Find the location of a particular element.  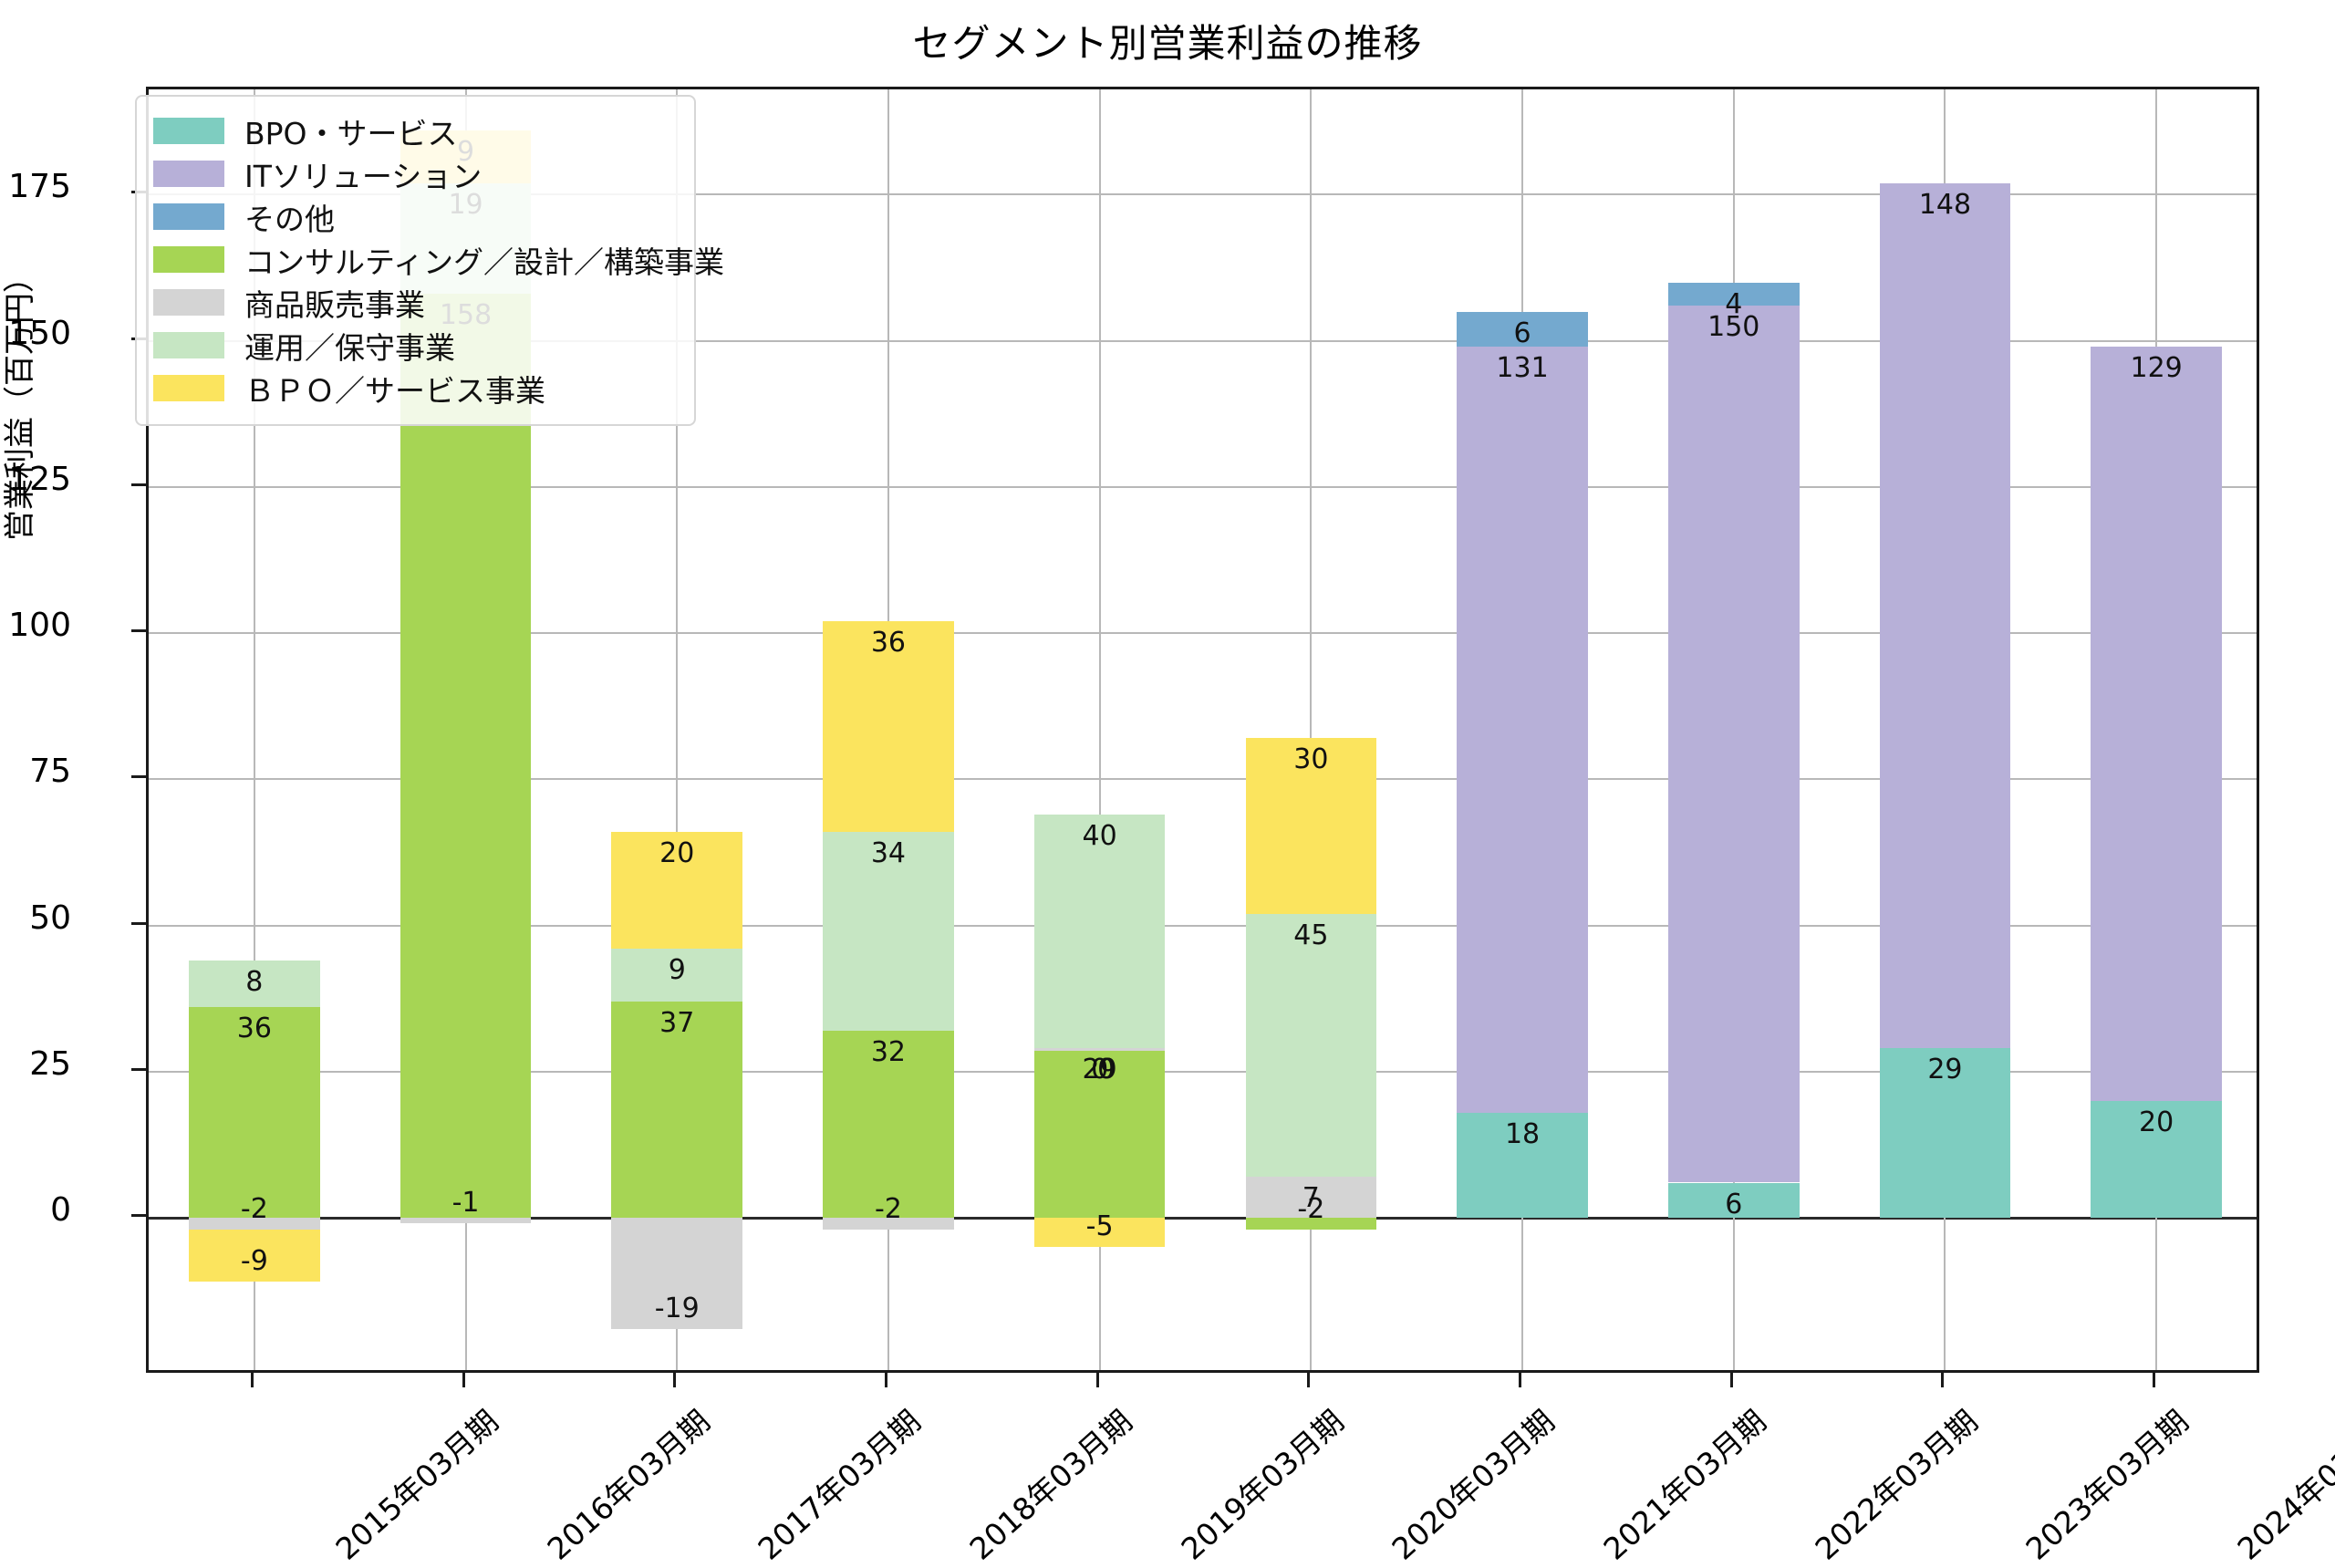

x-tick-label: 2021年03月期 is located at coordinates (1685, 1485).